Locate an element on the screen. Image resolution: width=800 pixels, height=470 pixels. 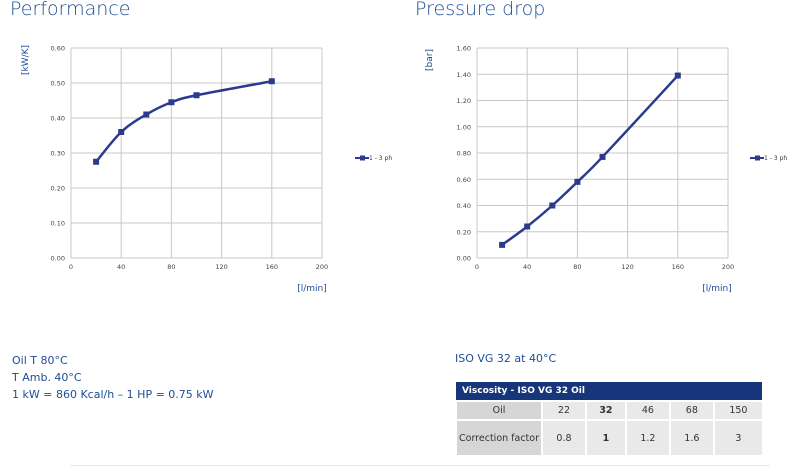
table-row: Correction factor 0.8 1 1.2 1.6 3 is located at coordinates (608, 437).